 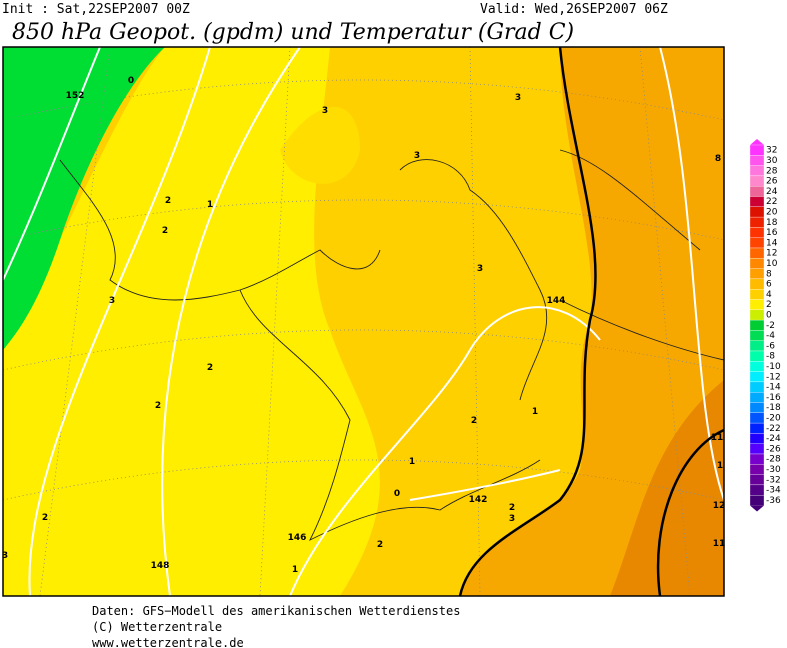 I want to click on colorbar-label: -34, so click(x=773, y=491).